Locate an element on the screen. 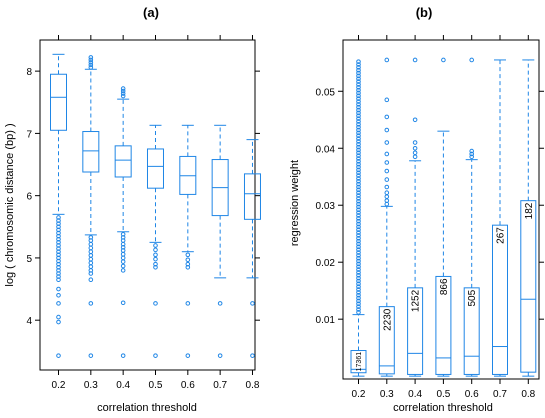 Image resolution: width=545 pixels, height=418 pixels. b-xtick-label-3: 0.5 is located at coordinates (443, 394).